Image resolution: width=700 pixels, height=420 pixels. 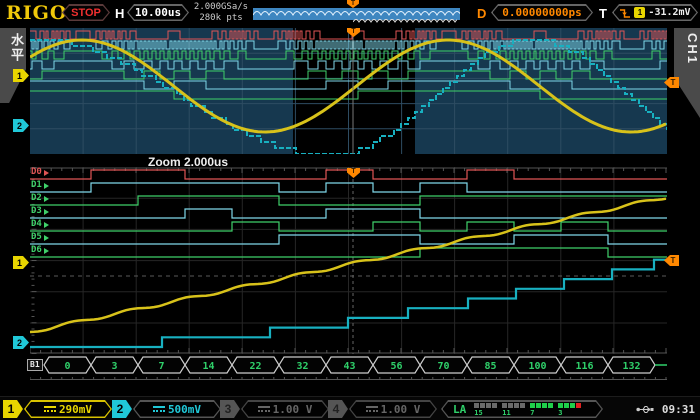 I want to click on trigger-position-flag-main: T, so click(x=353, y=32).